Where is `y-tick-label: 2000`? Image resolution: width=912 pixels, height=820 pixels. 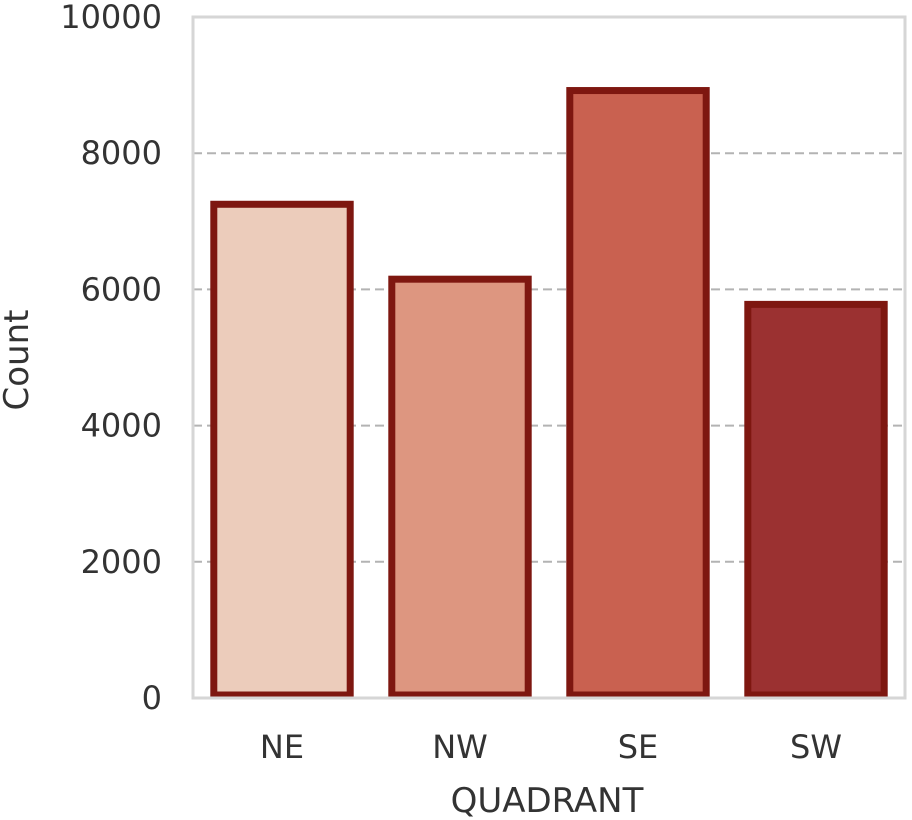
y-tick-label: 2000 is located at coordinates (121, 562).